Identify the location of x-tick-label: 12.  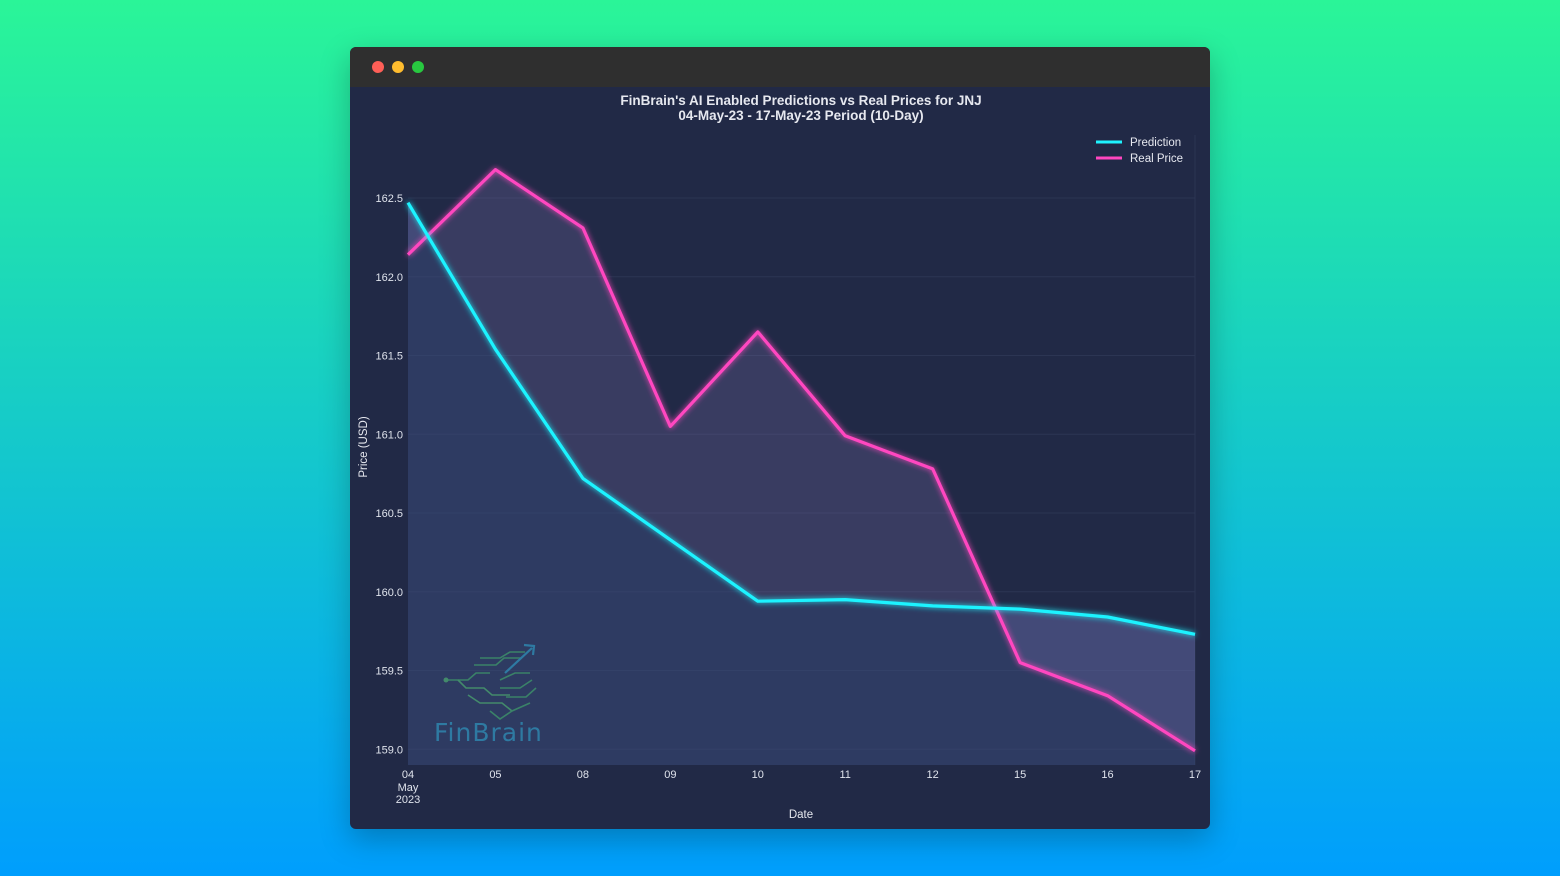
(933, 775).